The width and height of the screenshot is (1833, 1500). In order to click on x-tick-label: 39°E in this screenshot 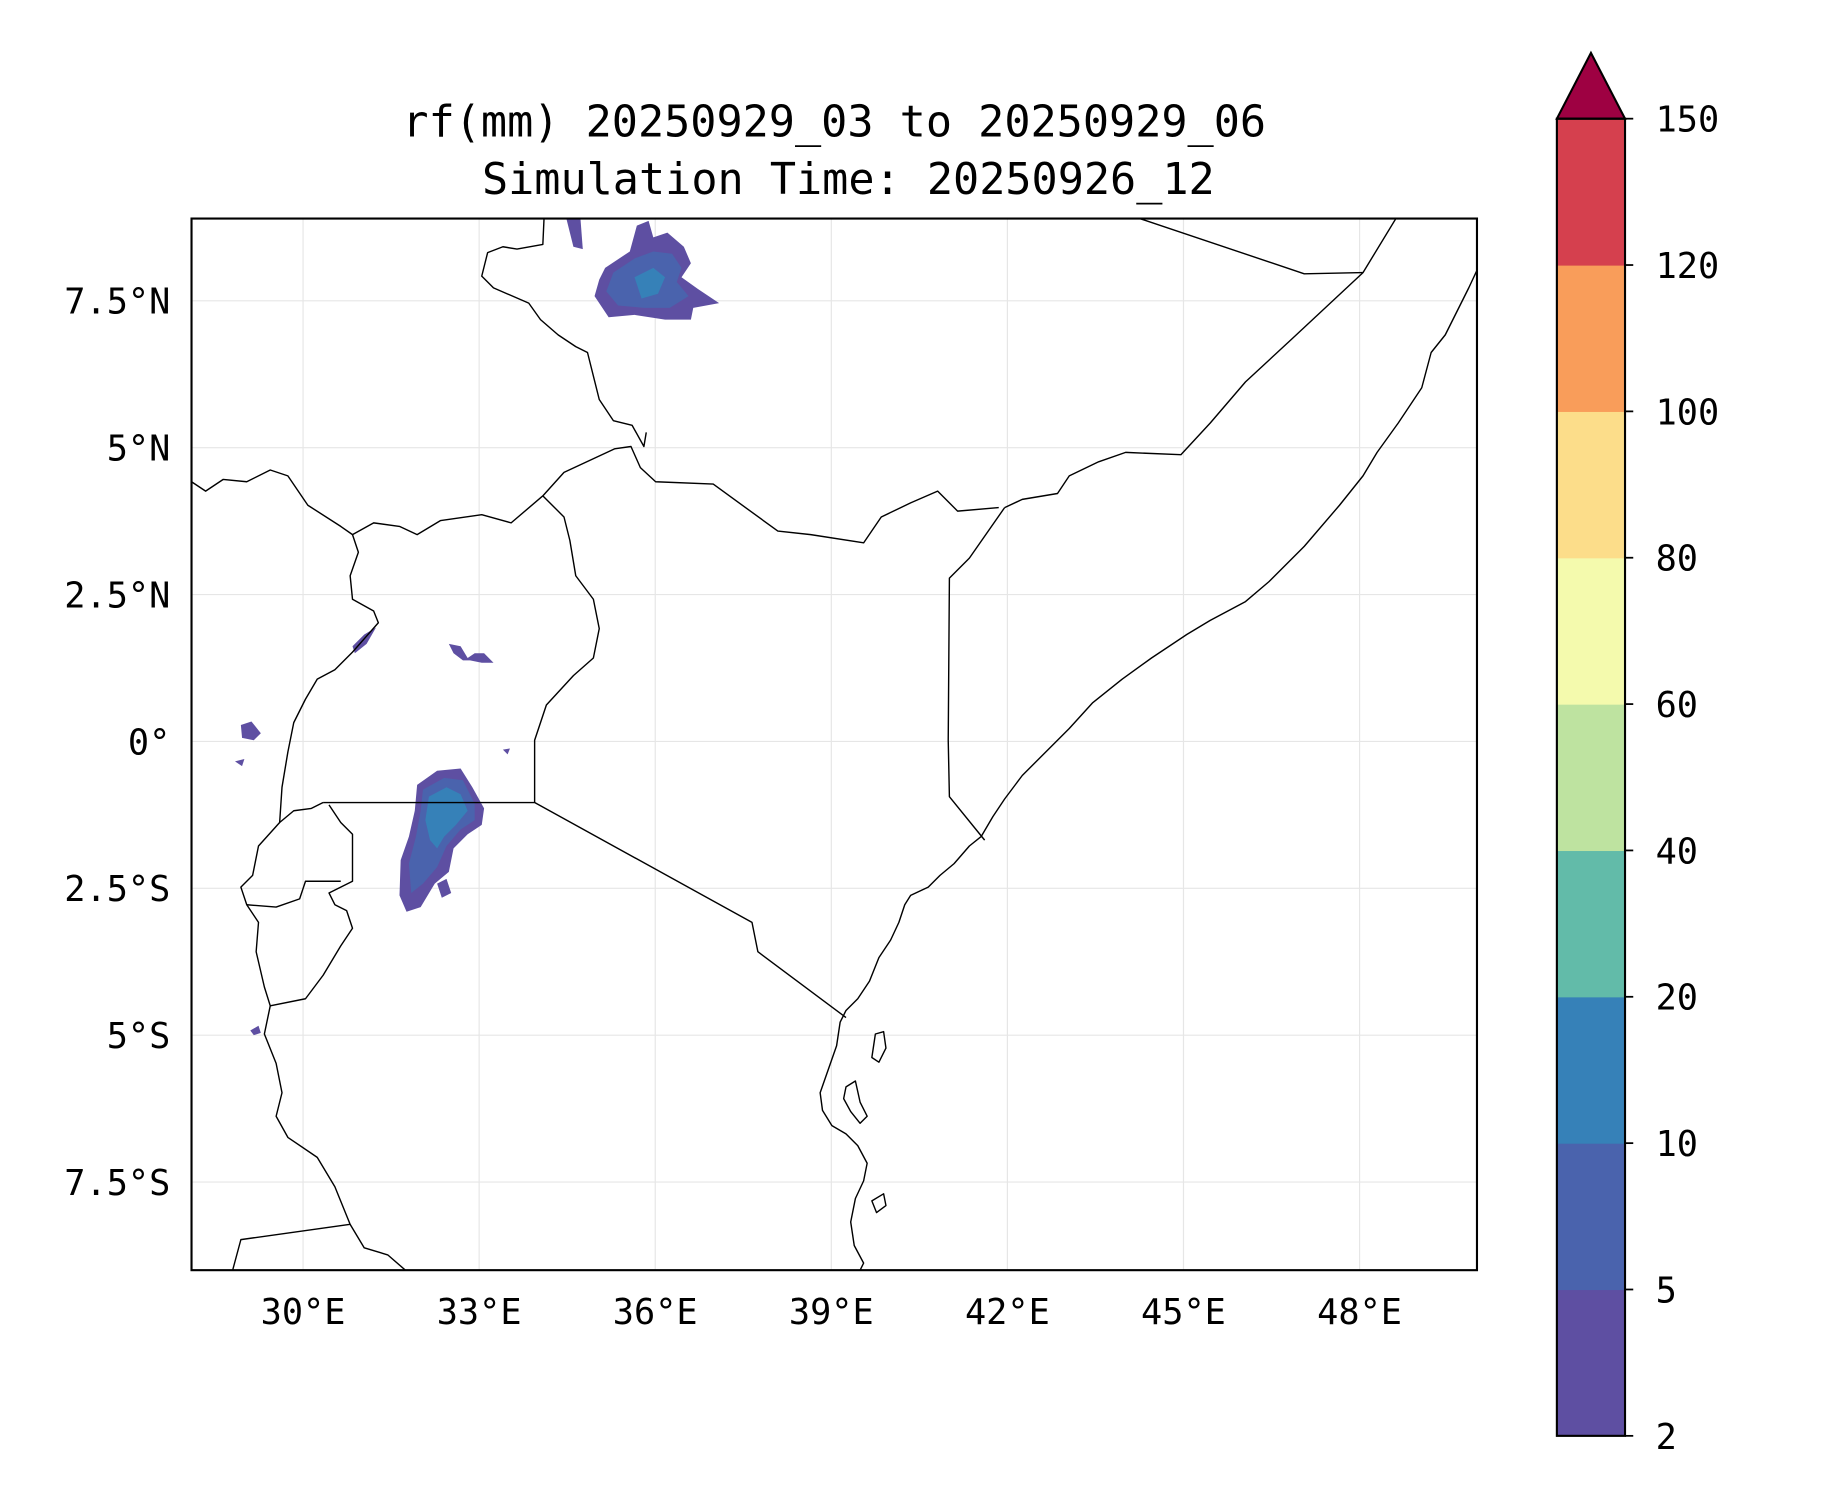, I will do `click(831, 1312)`.